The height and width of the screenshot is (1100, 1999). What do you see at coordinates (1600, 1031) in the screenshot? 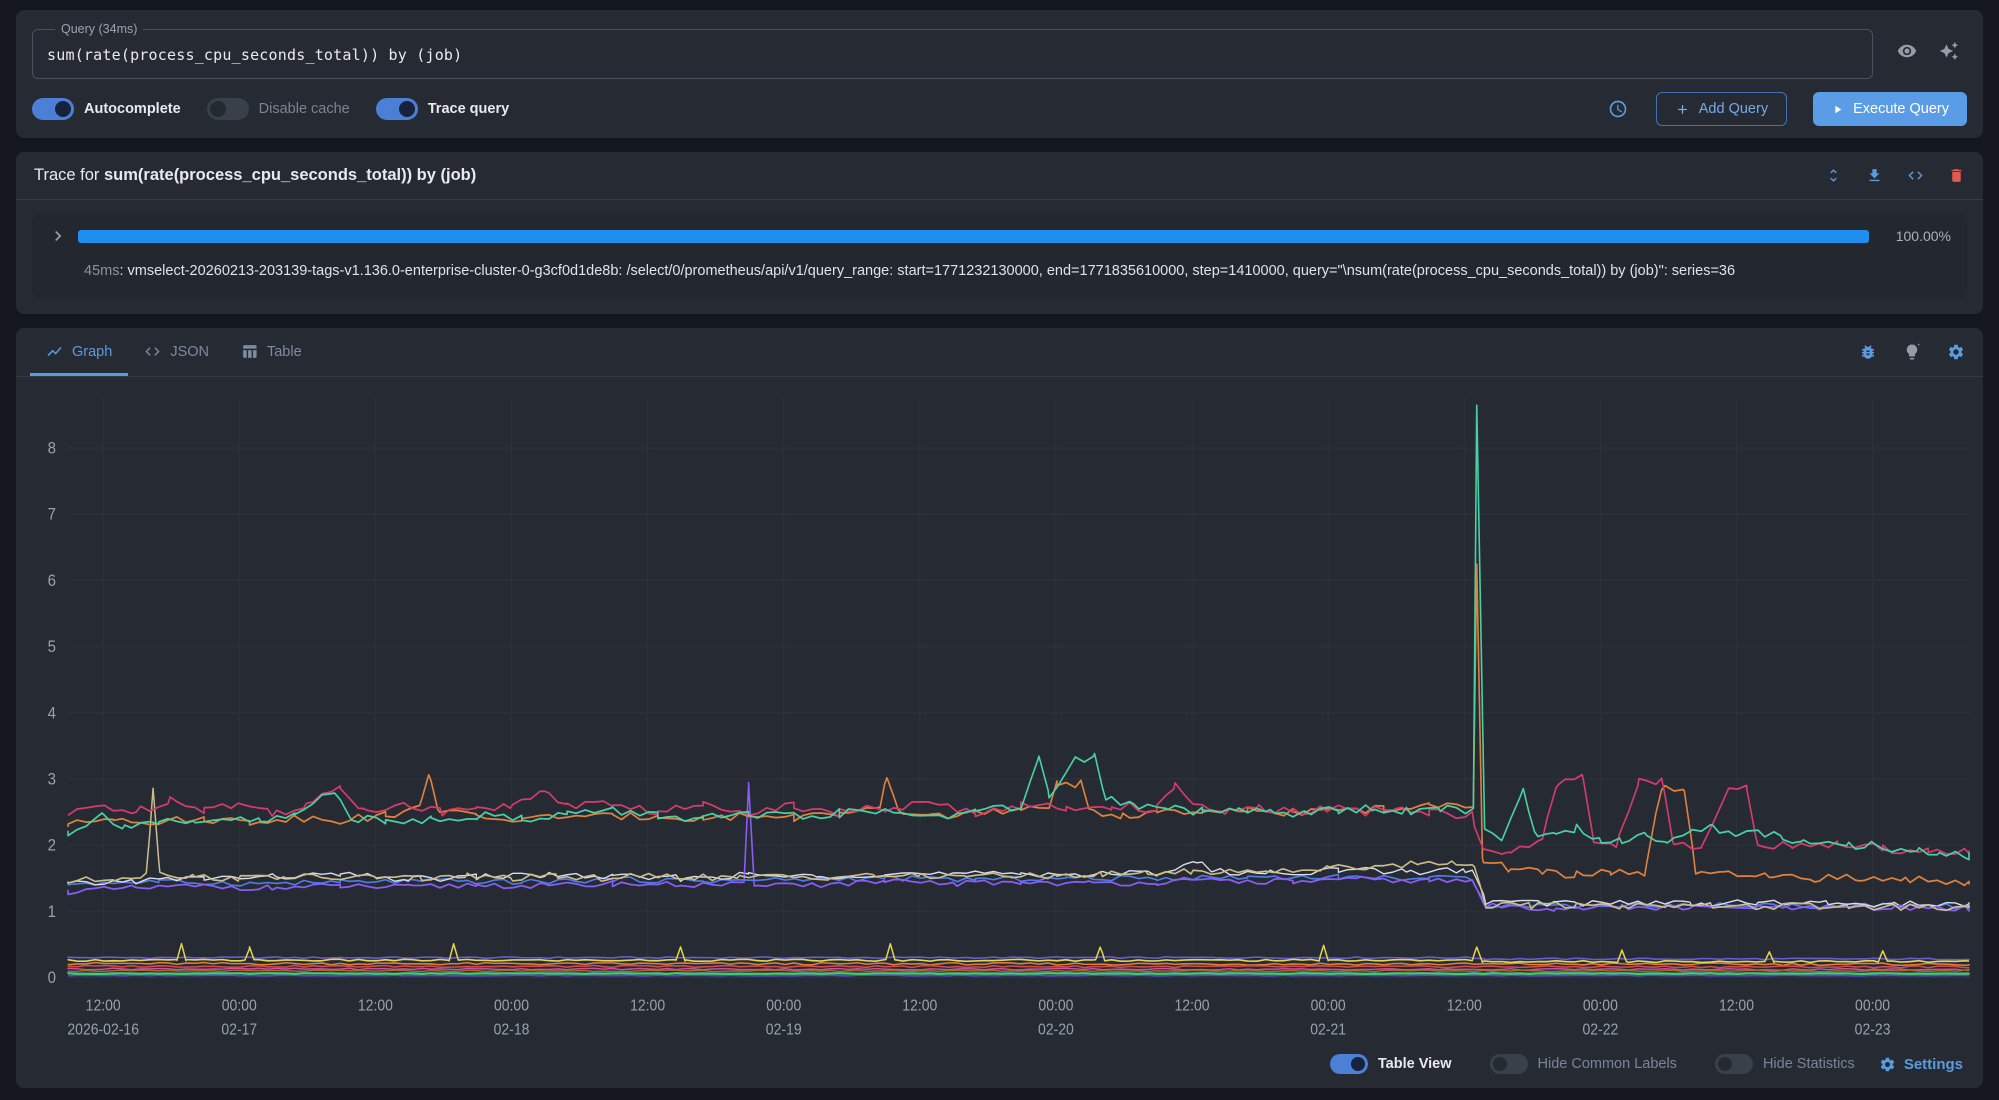
I see `svg-text: 02-22` at bounding box center [1600, 1031].